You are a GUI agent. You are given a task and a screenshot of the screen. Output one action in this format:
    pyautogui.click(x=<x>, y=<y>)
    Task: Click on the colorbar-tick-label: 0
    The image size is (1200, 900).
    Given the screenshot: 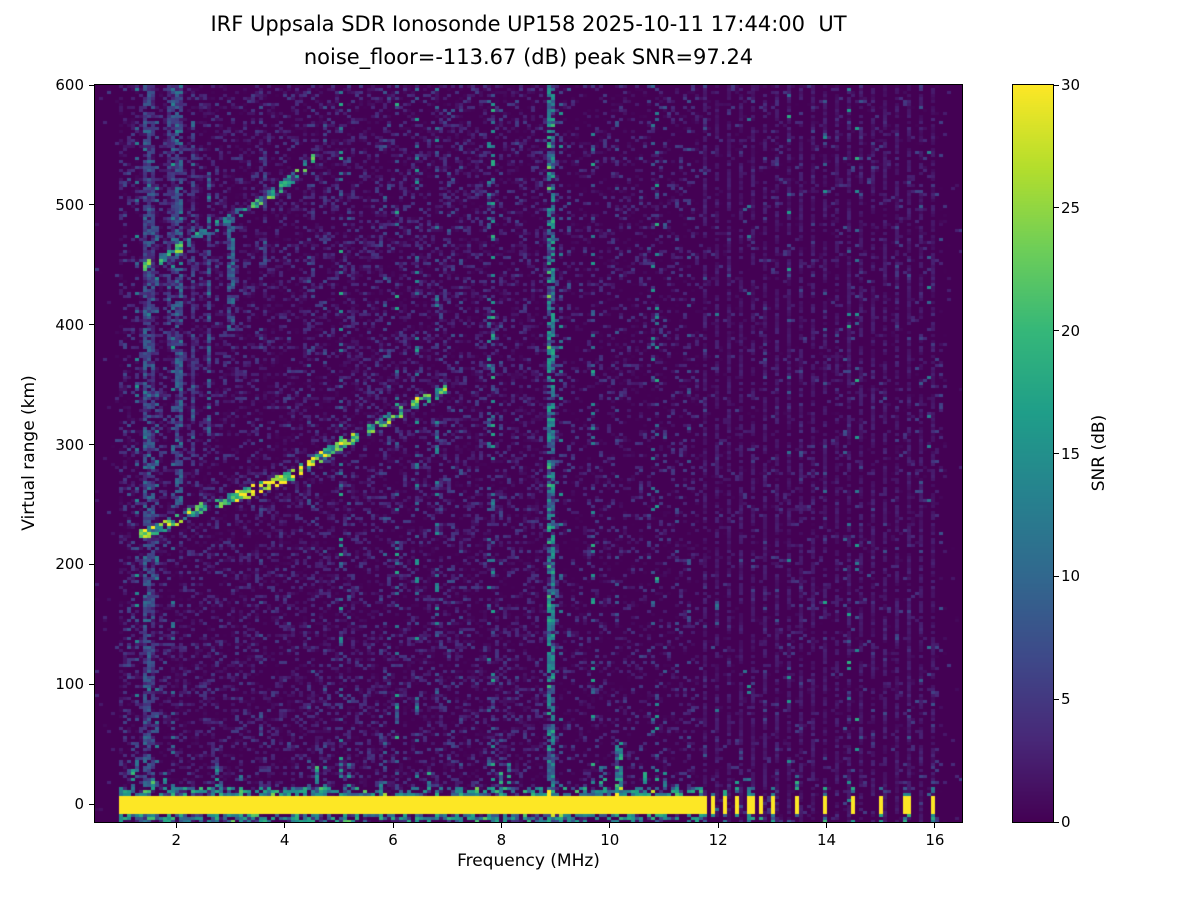 What is the action you would take?
    pyautogui.click(x=1066, y=822)
    